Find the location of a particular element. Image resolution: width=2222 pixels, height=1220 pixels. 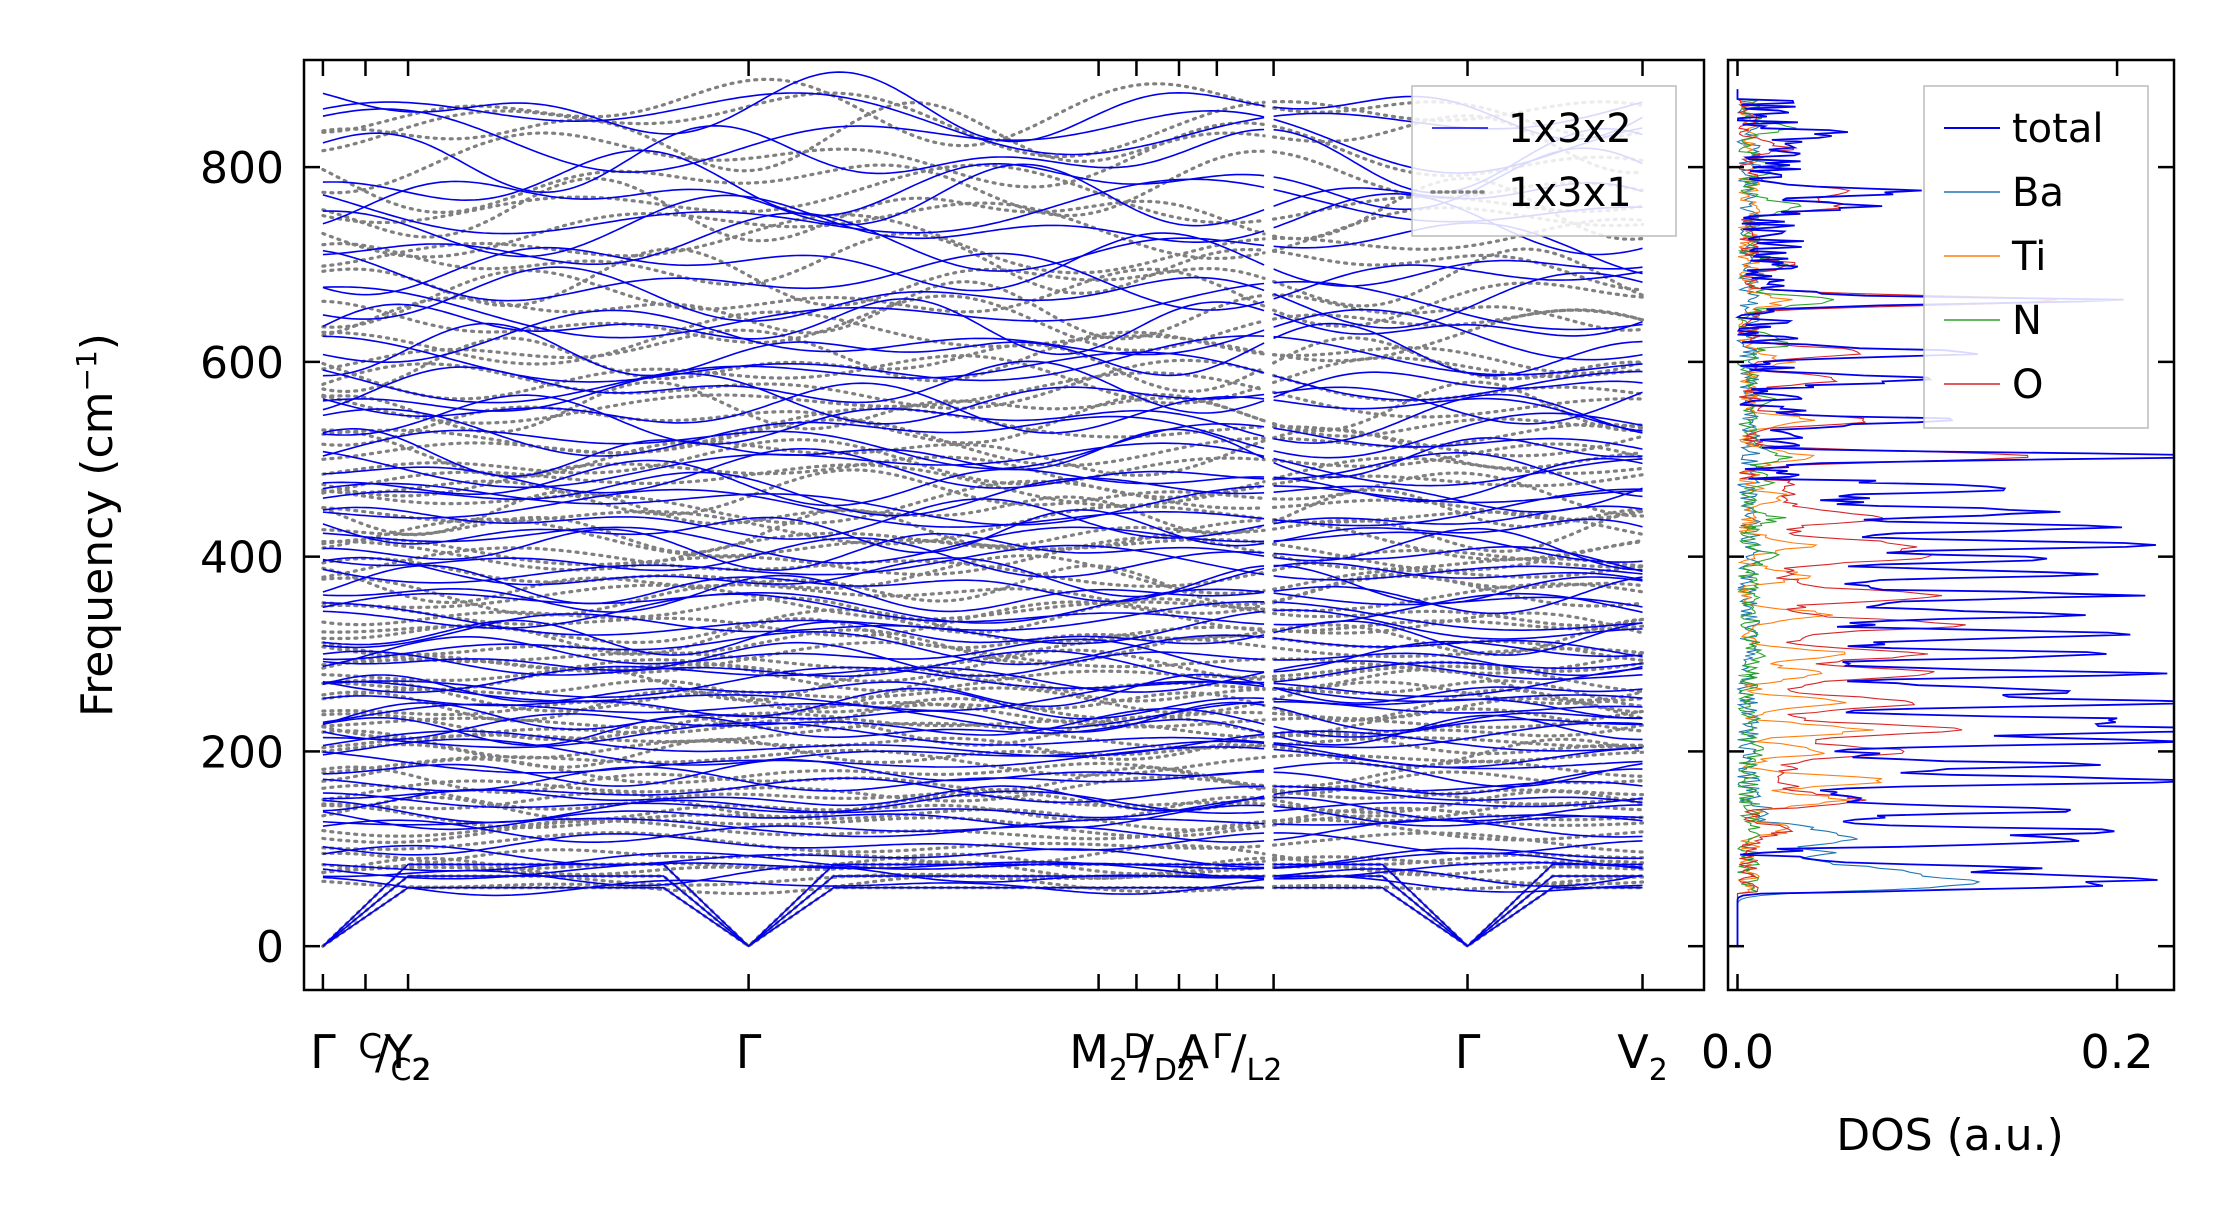

dos-legend-box is located at coordinates (2036, 257).